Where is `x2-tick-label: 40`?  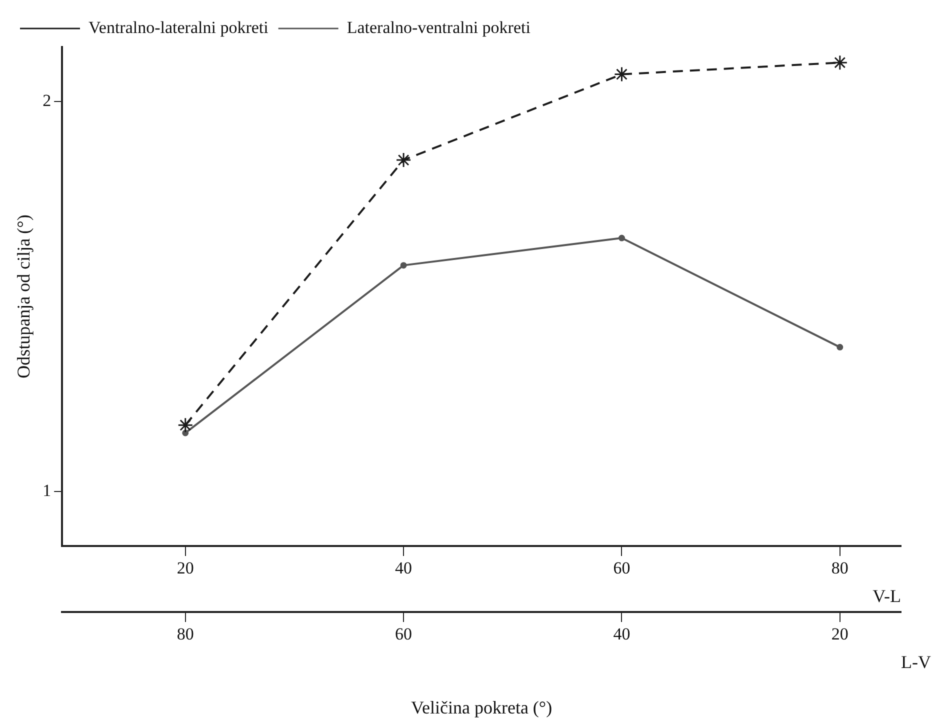
x2-tick-label: 40 is located at coordinates (621, 634).